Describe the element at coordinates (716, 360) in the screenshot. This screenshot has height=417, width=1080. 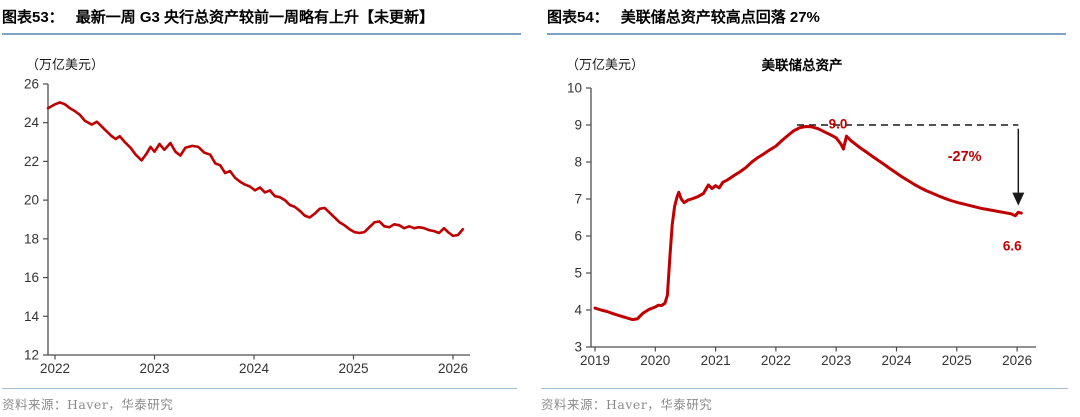
I see `x-tick-label: 2021` at that location.